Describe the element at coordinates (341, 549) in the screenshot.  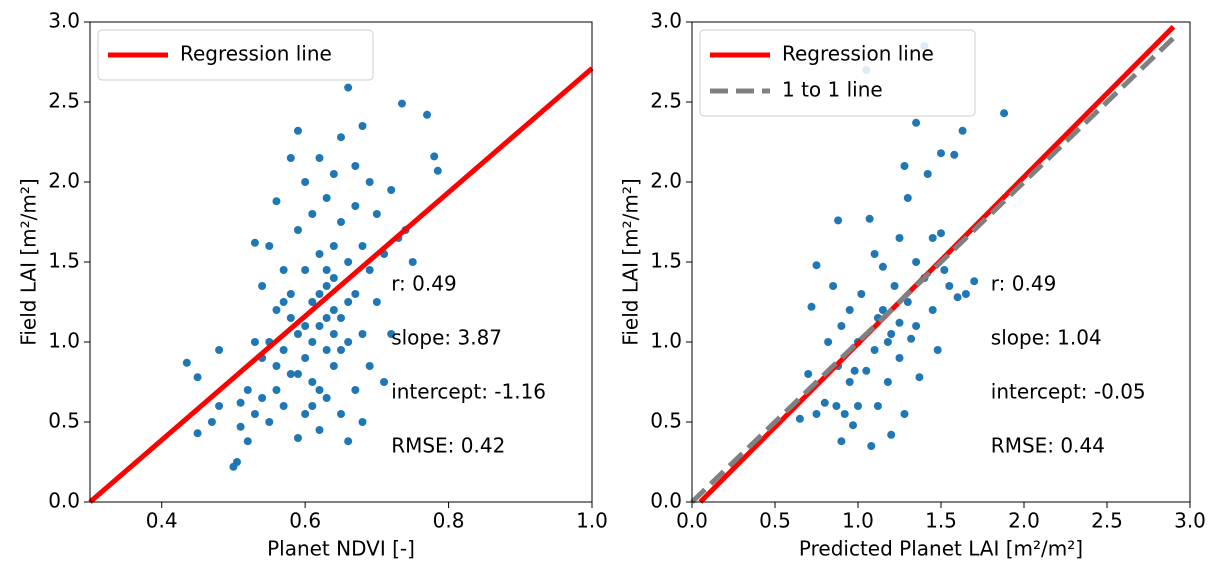
I see `x-axis-label: Planet NDVI [-]` at that location.